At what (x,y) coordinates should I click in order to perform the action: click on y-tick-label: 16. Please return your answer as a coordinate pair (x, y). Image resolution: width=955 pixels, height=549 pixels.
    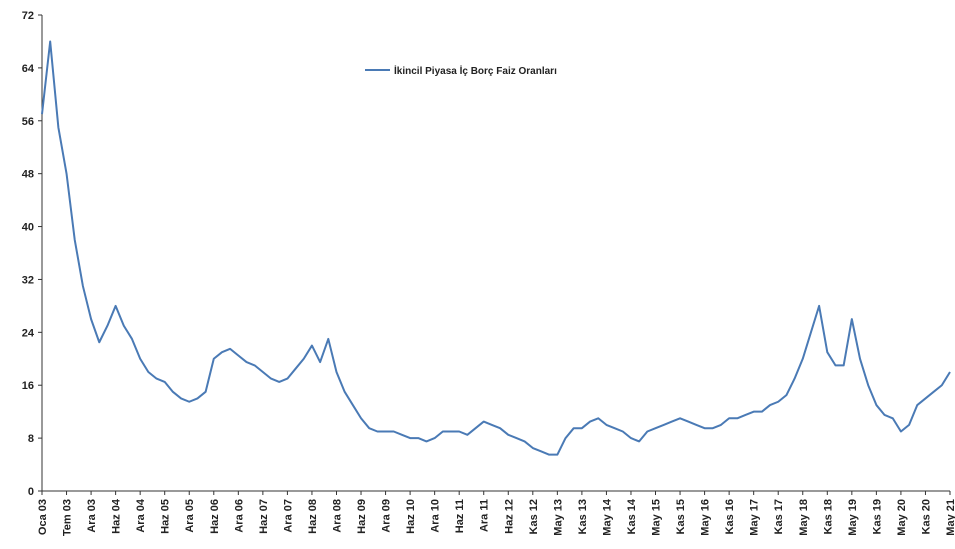
    Looking at the image, I should click on (28, 386).